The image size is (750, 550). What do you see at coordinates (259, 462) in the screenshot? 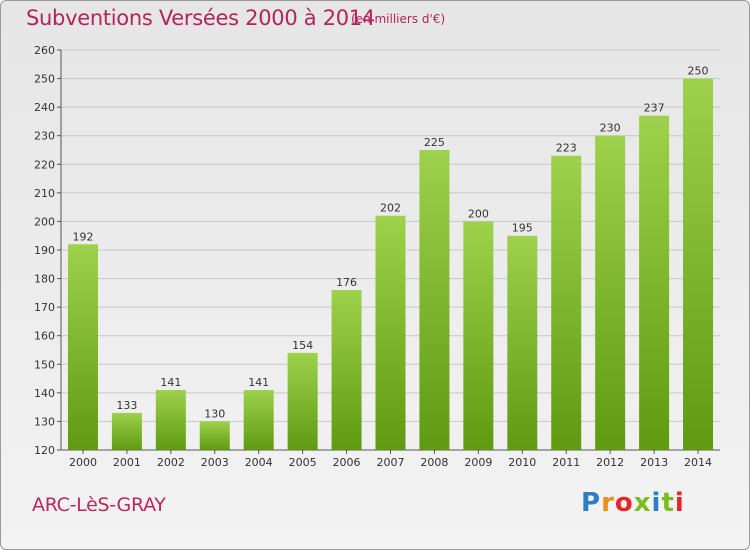
I see `x-tick-label: 2004` at bounding box center [259, 462].